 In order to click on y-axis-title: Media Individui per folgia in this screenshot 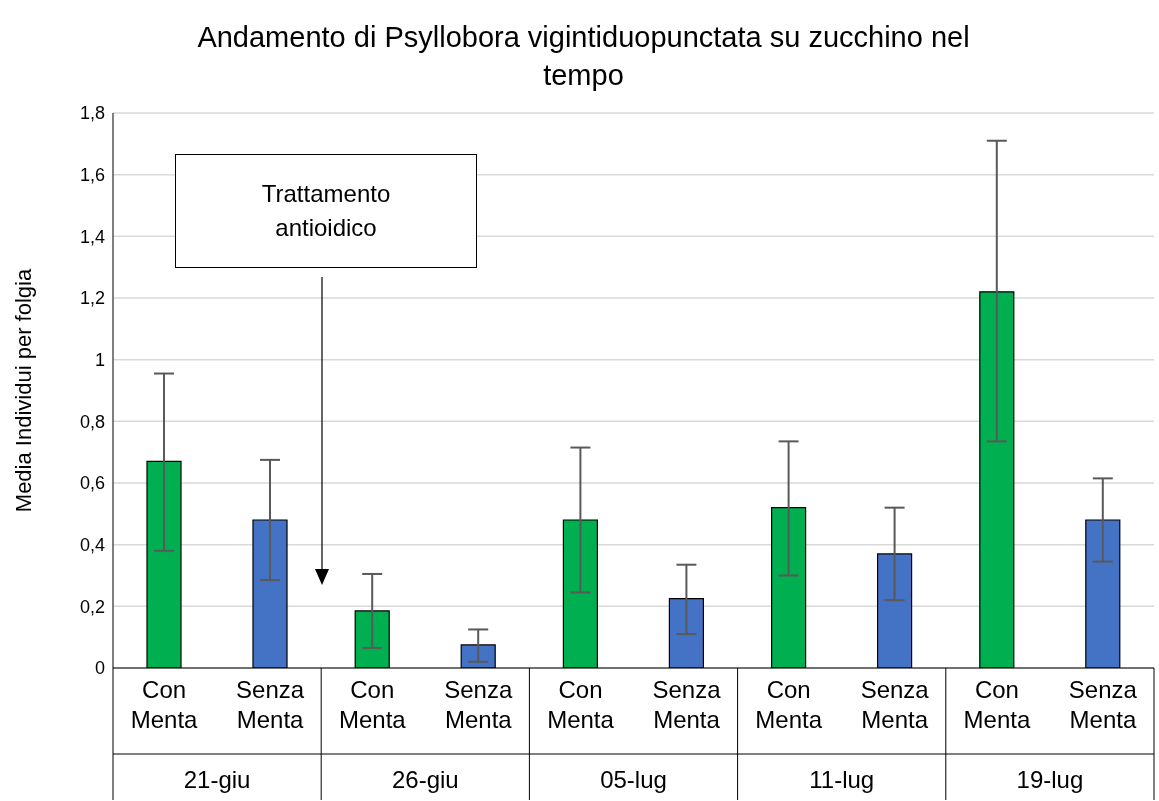, I will do `click(23, 390)`.